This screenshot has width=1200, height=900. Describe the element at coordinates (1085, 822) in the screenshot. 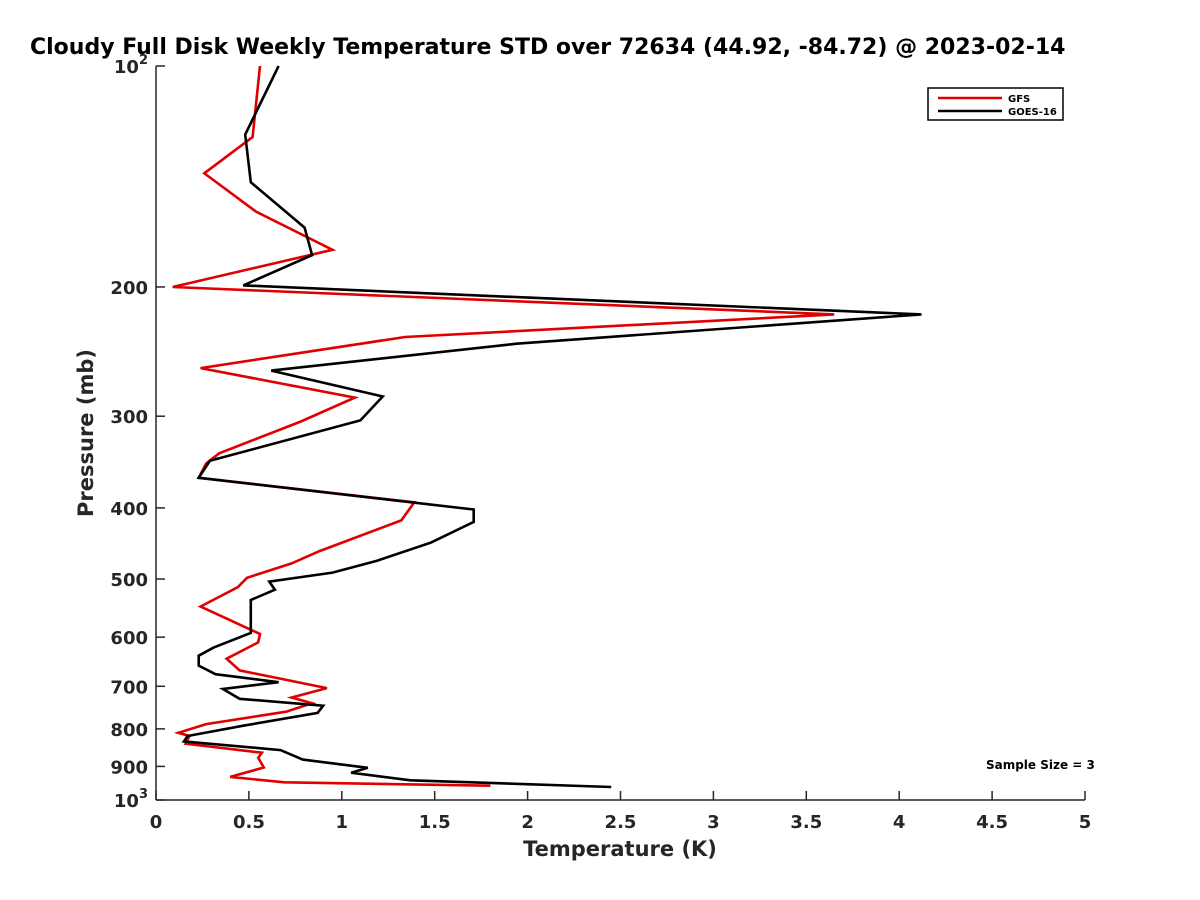

I see `x-tick-label: 5` at that location.